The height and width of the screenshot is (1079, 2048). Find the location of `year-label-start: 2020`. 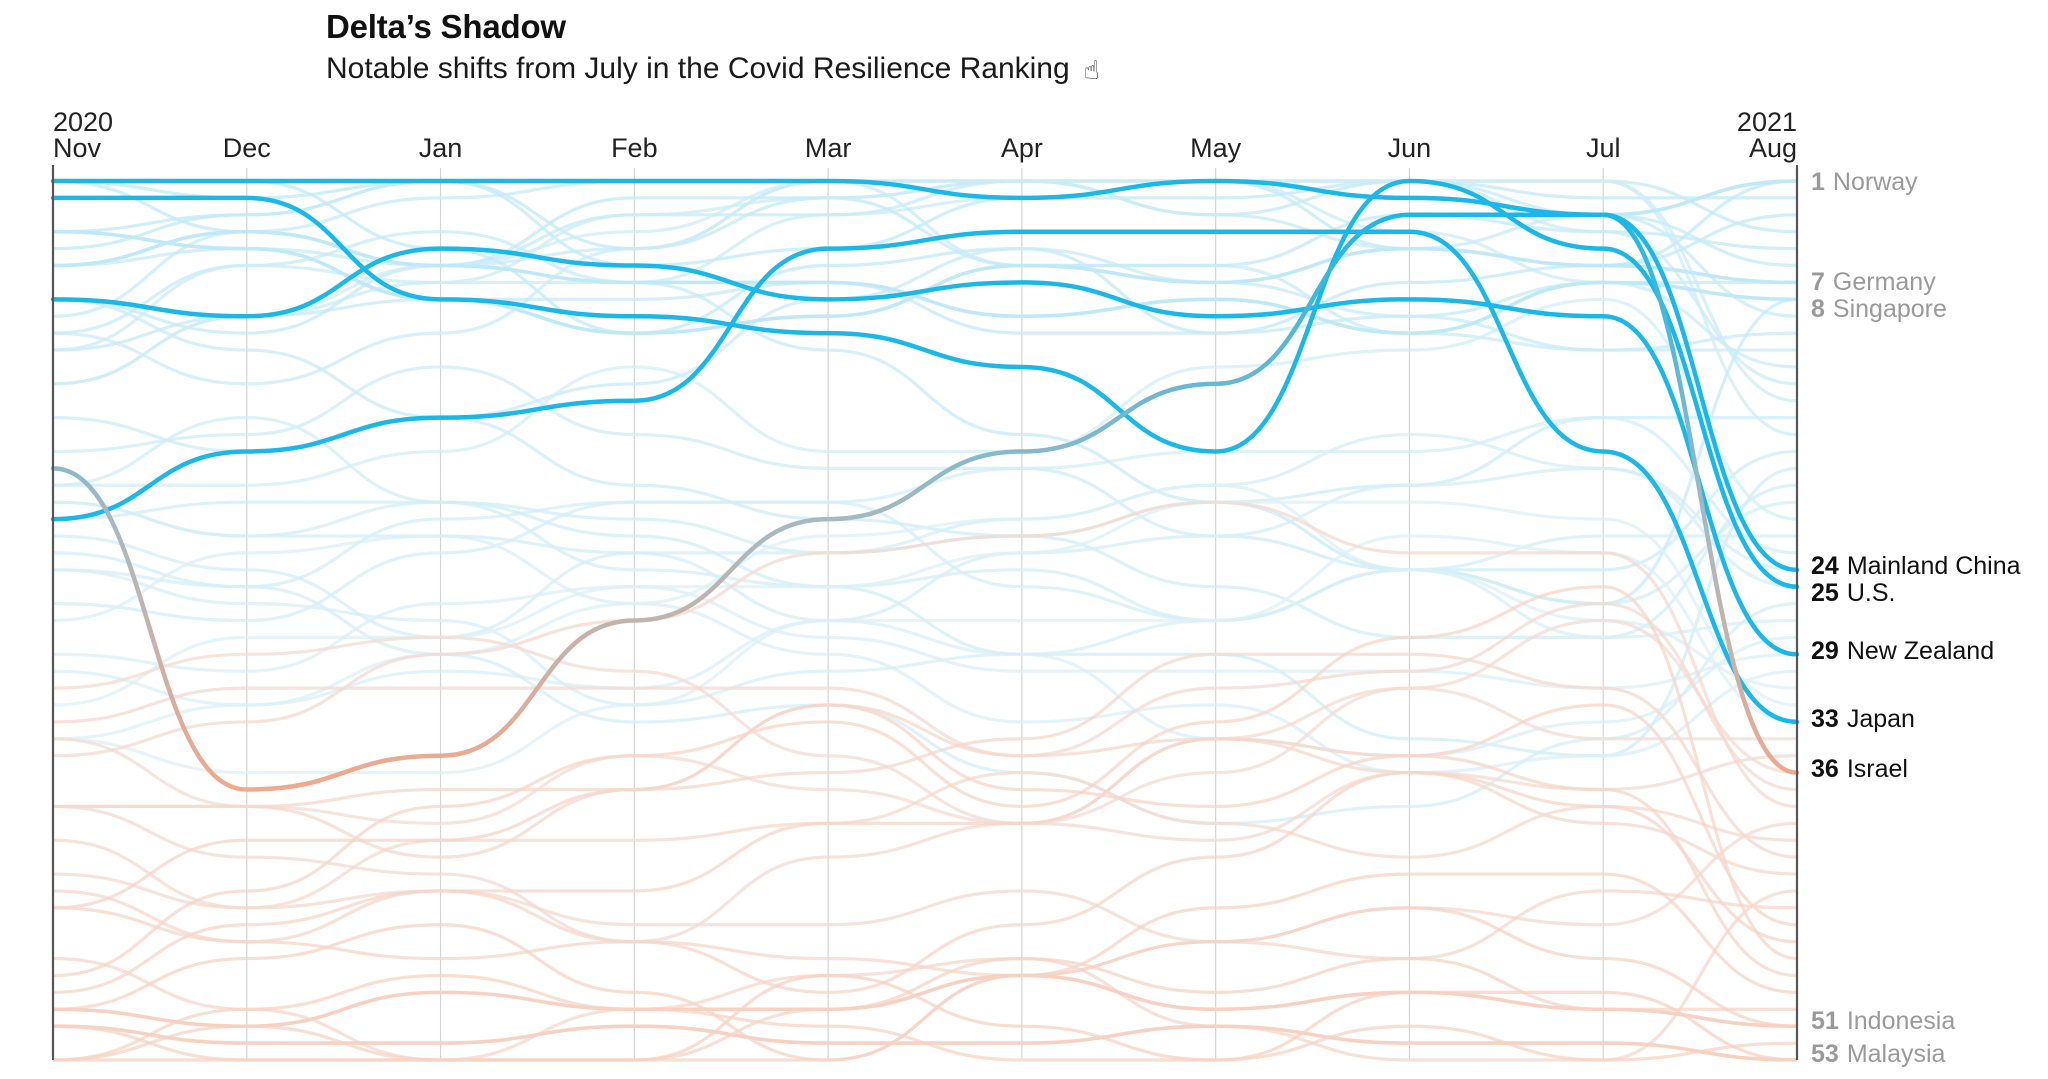

year-label-start: 2020 is located at coordinates (83, 122).